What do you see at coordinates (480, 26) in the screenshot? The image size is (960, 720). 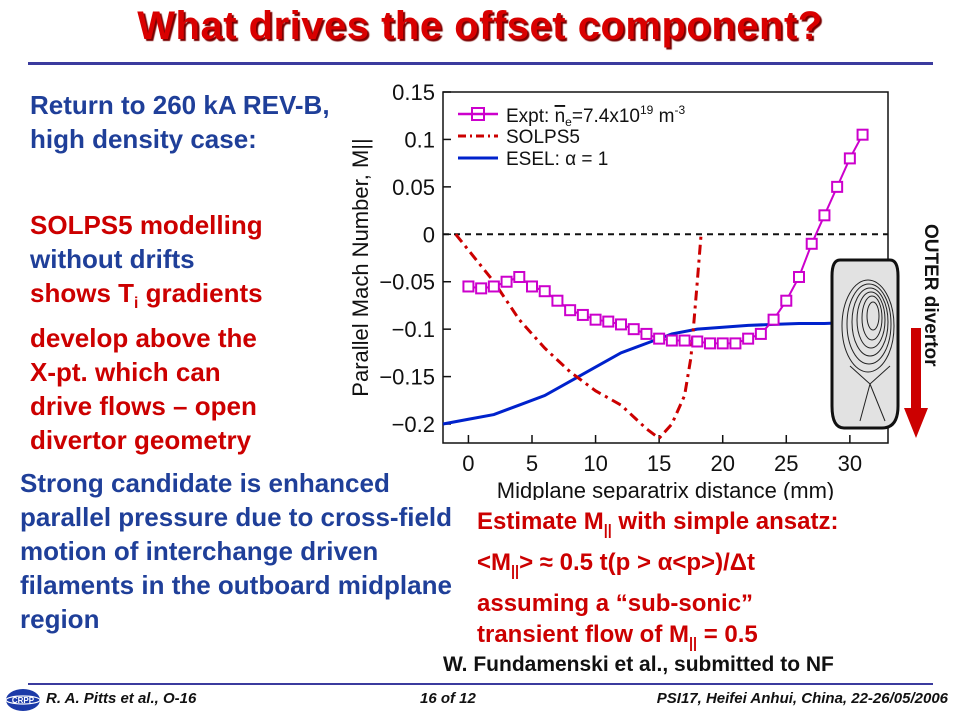 I see `slide-title: What drives the offset component?` at bounding box center [480, 26].